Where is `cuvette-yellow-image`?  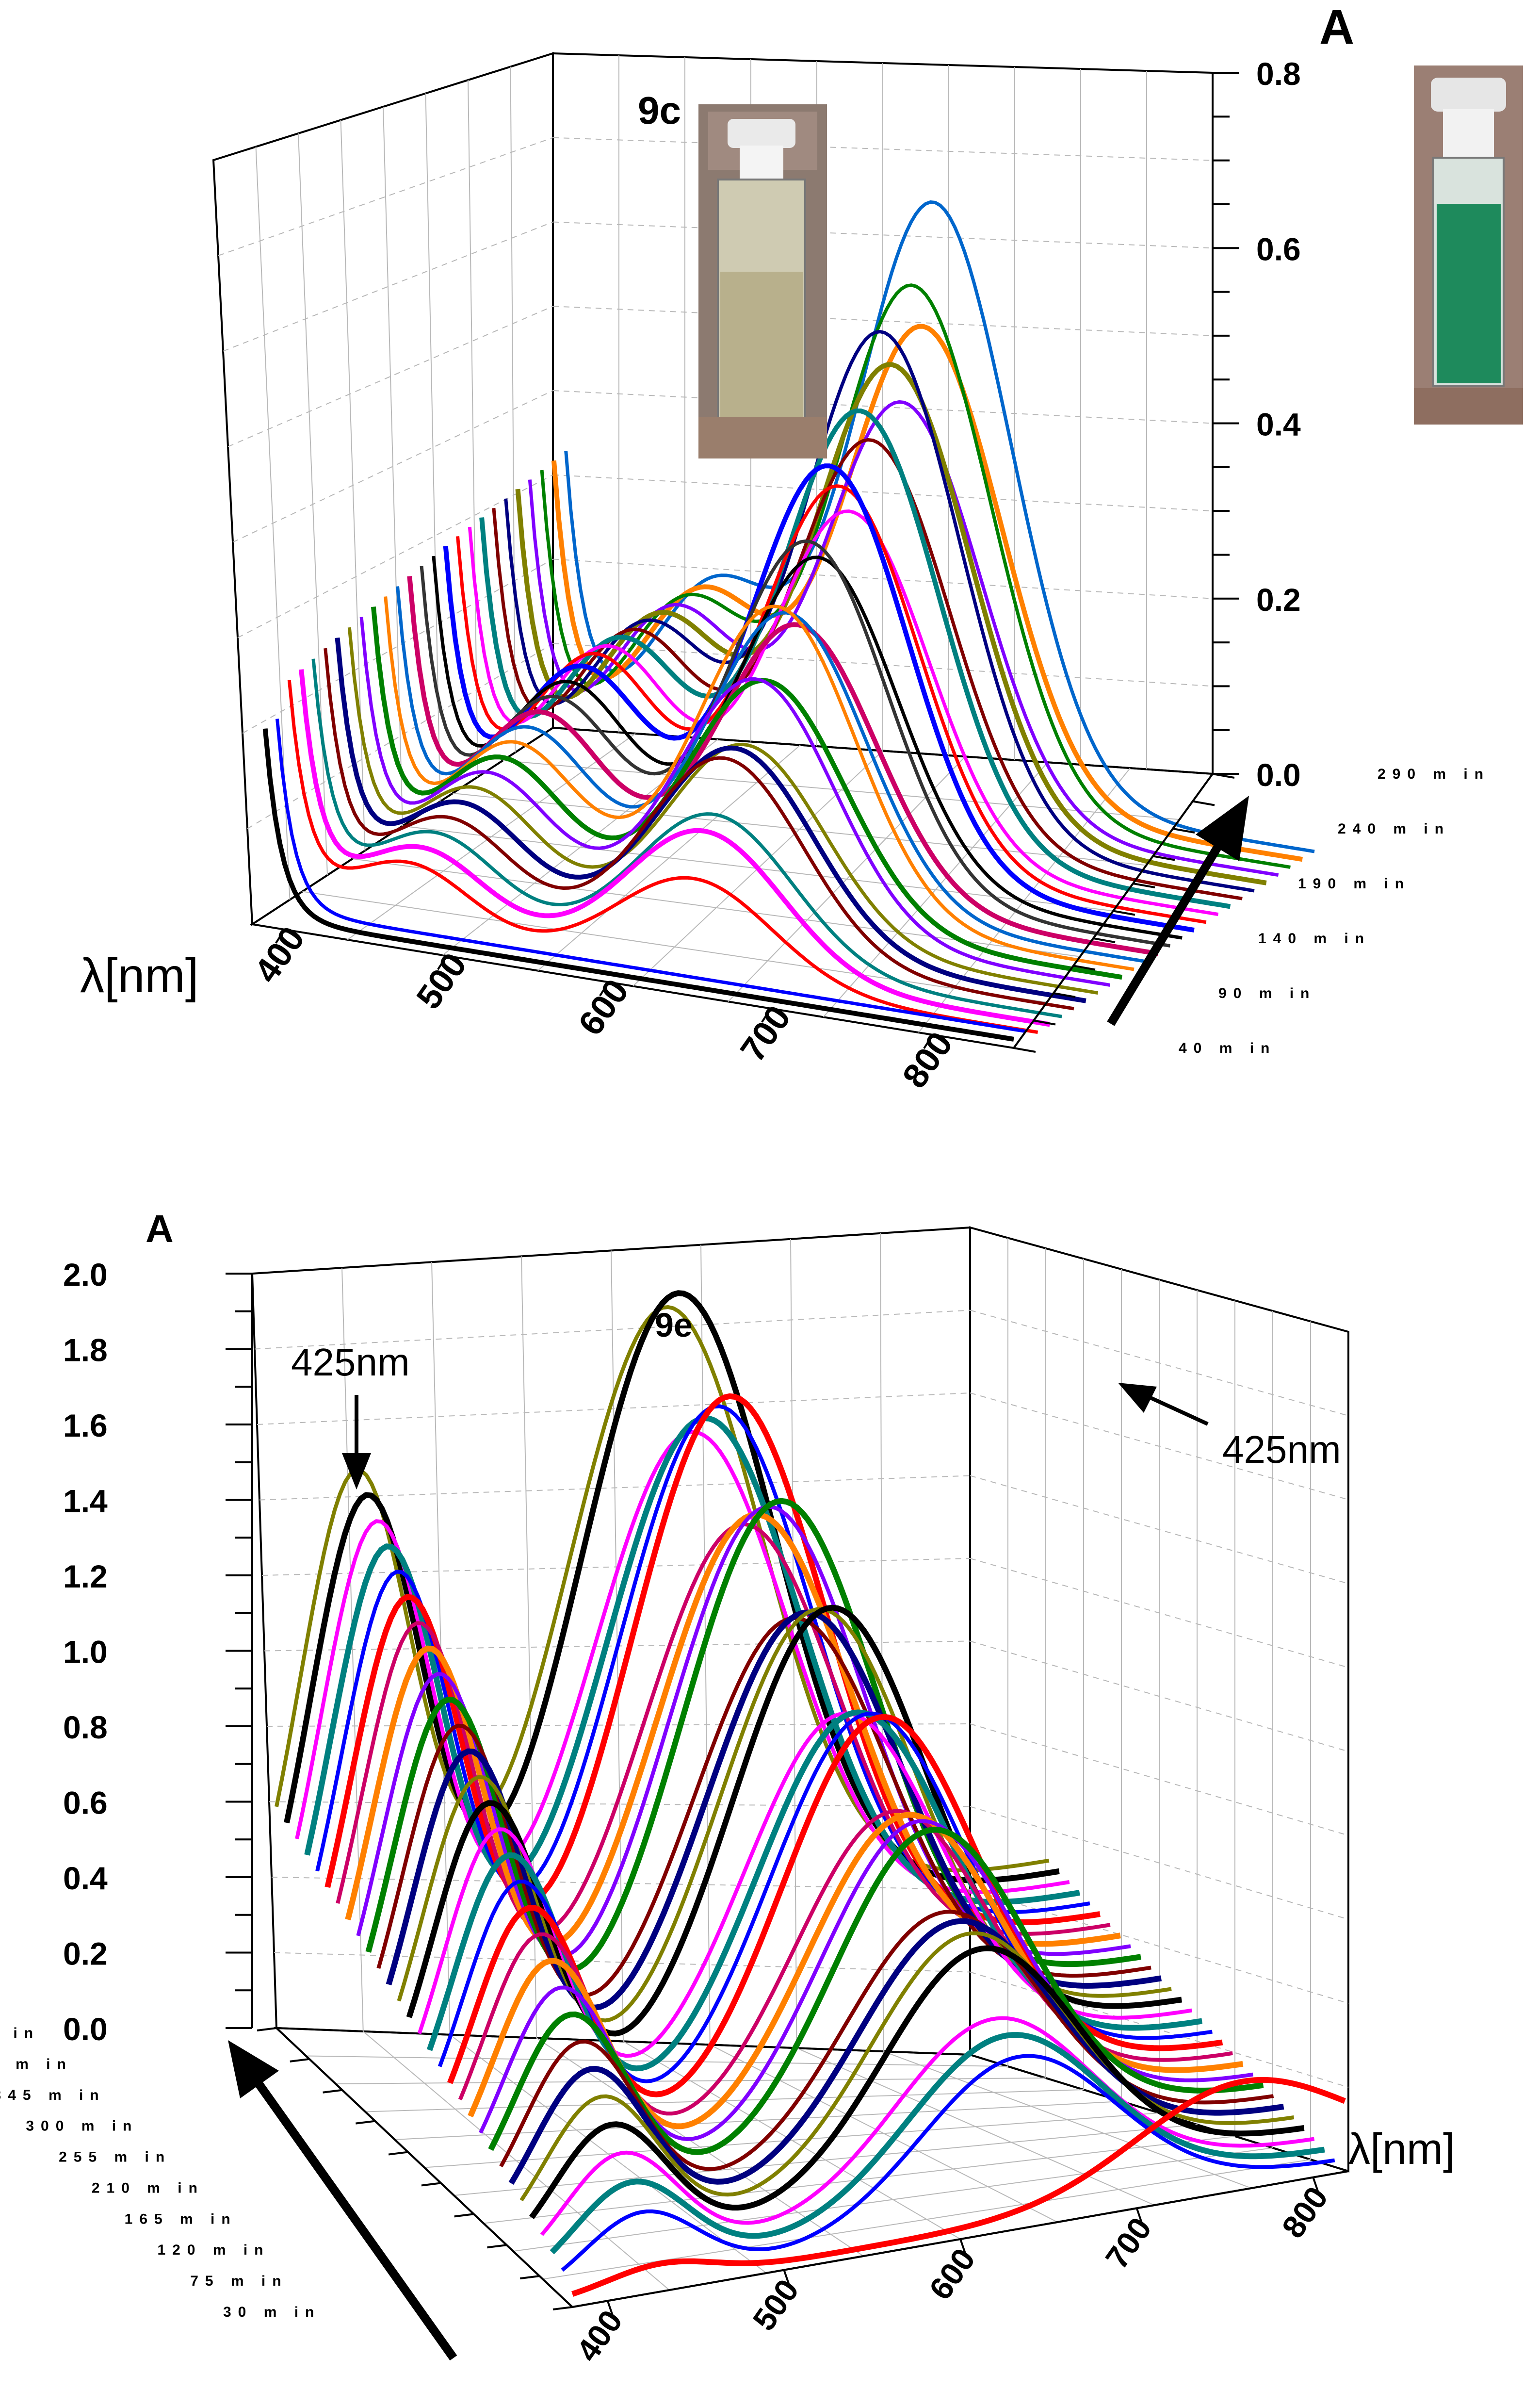 cuvette-yellow-image is located at coordinates (762, 281).